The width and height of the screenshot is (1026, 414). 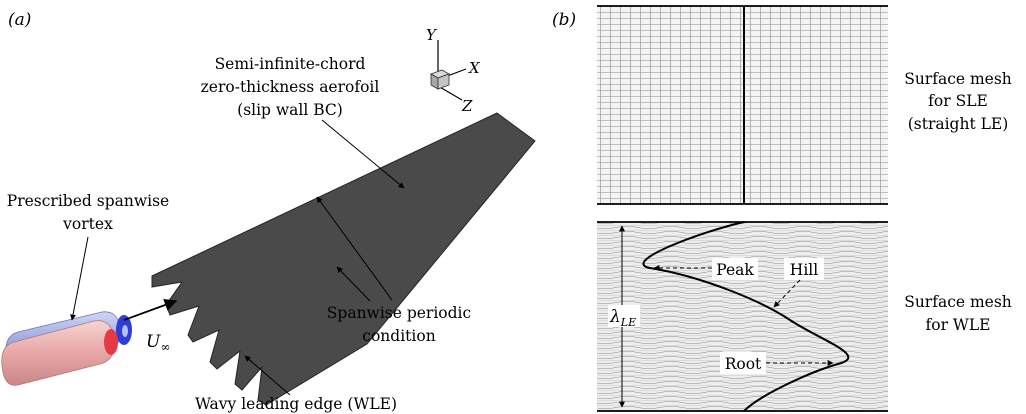 I want to click on sle-label-line3: (straight LE), so click(x=958, y=124).